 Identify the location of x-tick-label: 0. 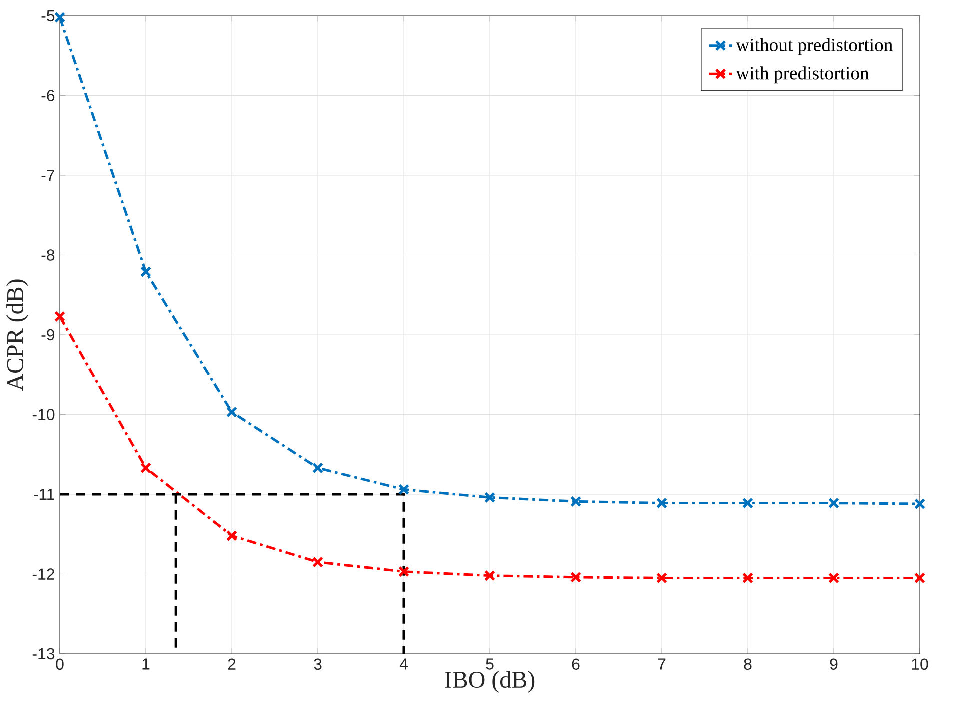
(60, 664).